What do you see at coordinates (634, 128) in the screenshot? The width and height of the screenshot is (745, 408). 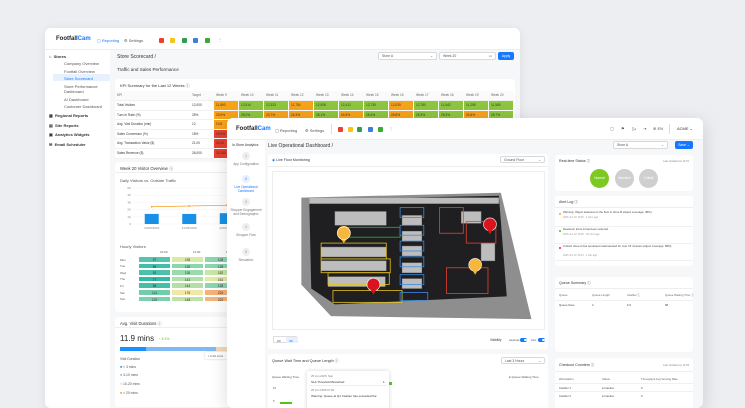 I see `notification-icon: ▯●` at bounding box center [634, 128].